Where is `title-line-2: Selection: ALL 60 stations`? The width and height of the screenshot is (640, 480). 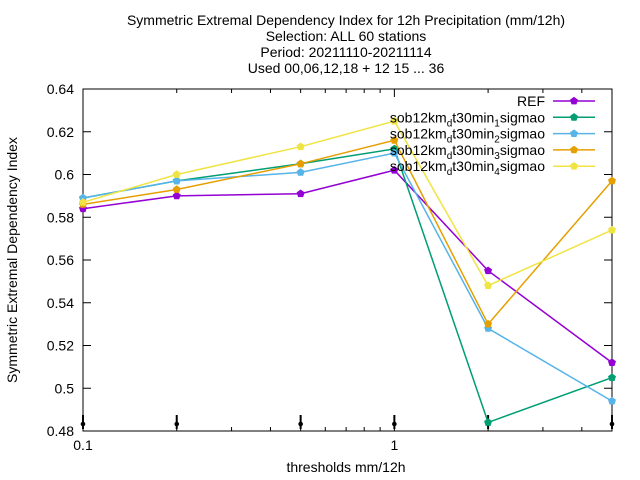 title-line-2: Selection: ALL 60 stations is located at coordinates (346, 36).